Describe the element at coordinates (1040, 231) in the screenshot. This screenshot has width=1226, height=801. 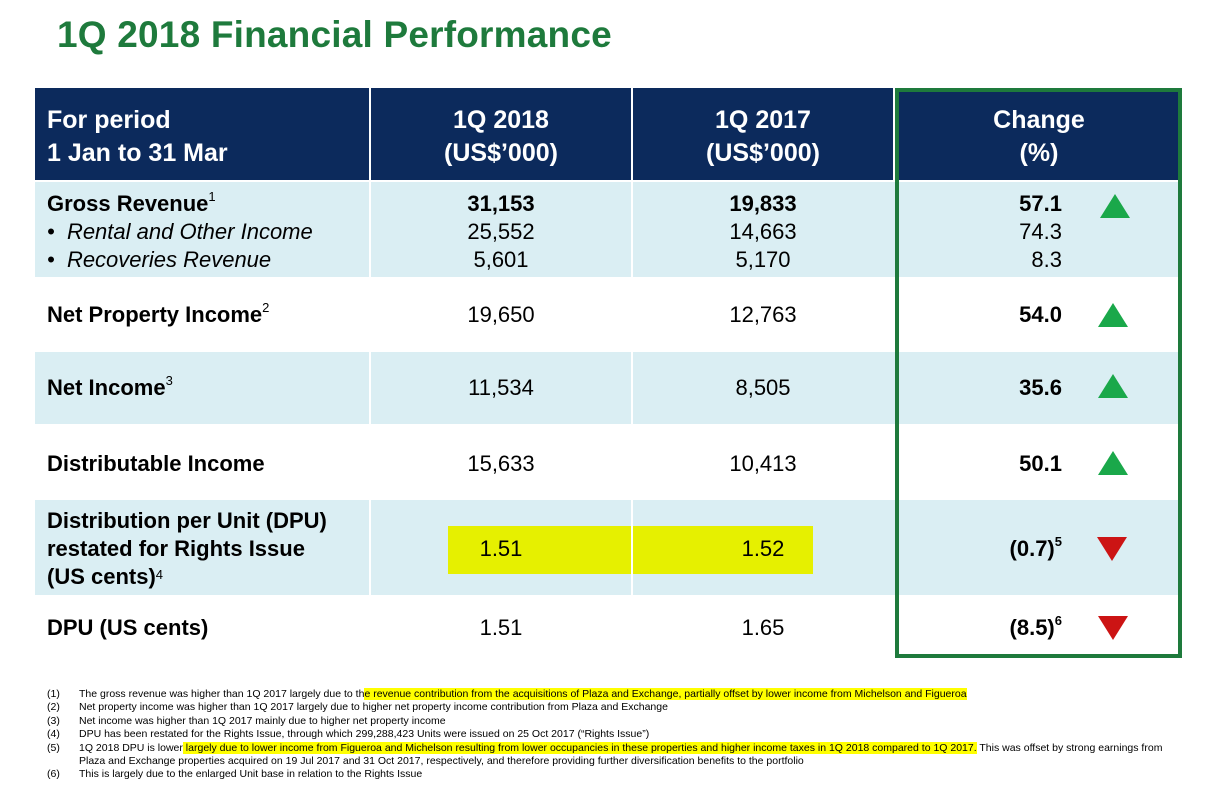
I see `value-change: 74.3` at that location.